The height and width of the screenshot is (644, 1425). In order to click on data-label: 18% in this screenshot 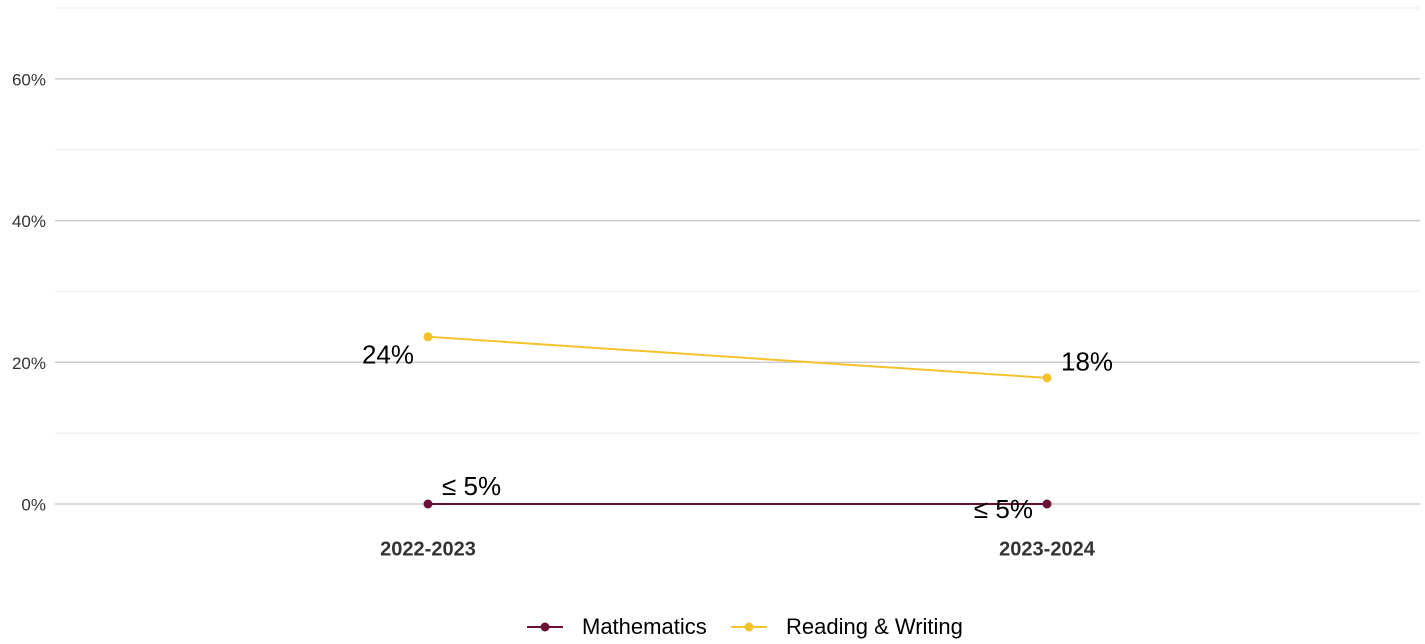, I will do `click(1087, 362)`.